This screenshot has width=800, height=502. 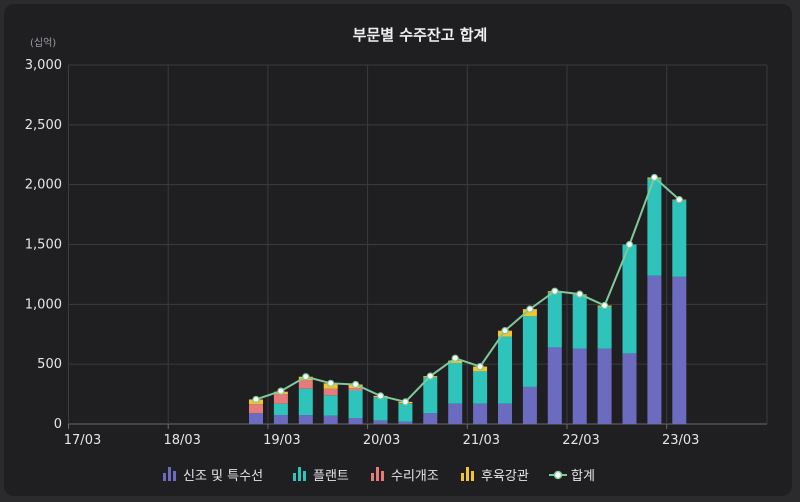 I want to click on legend-label: 후육강관, so click(x=505, y=476).